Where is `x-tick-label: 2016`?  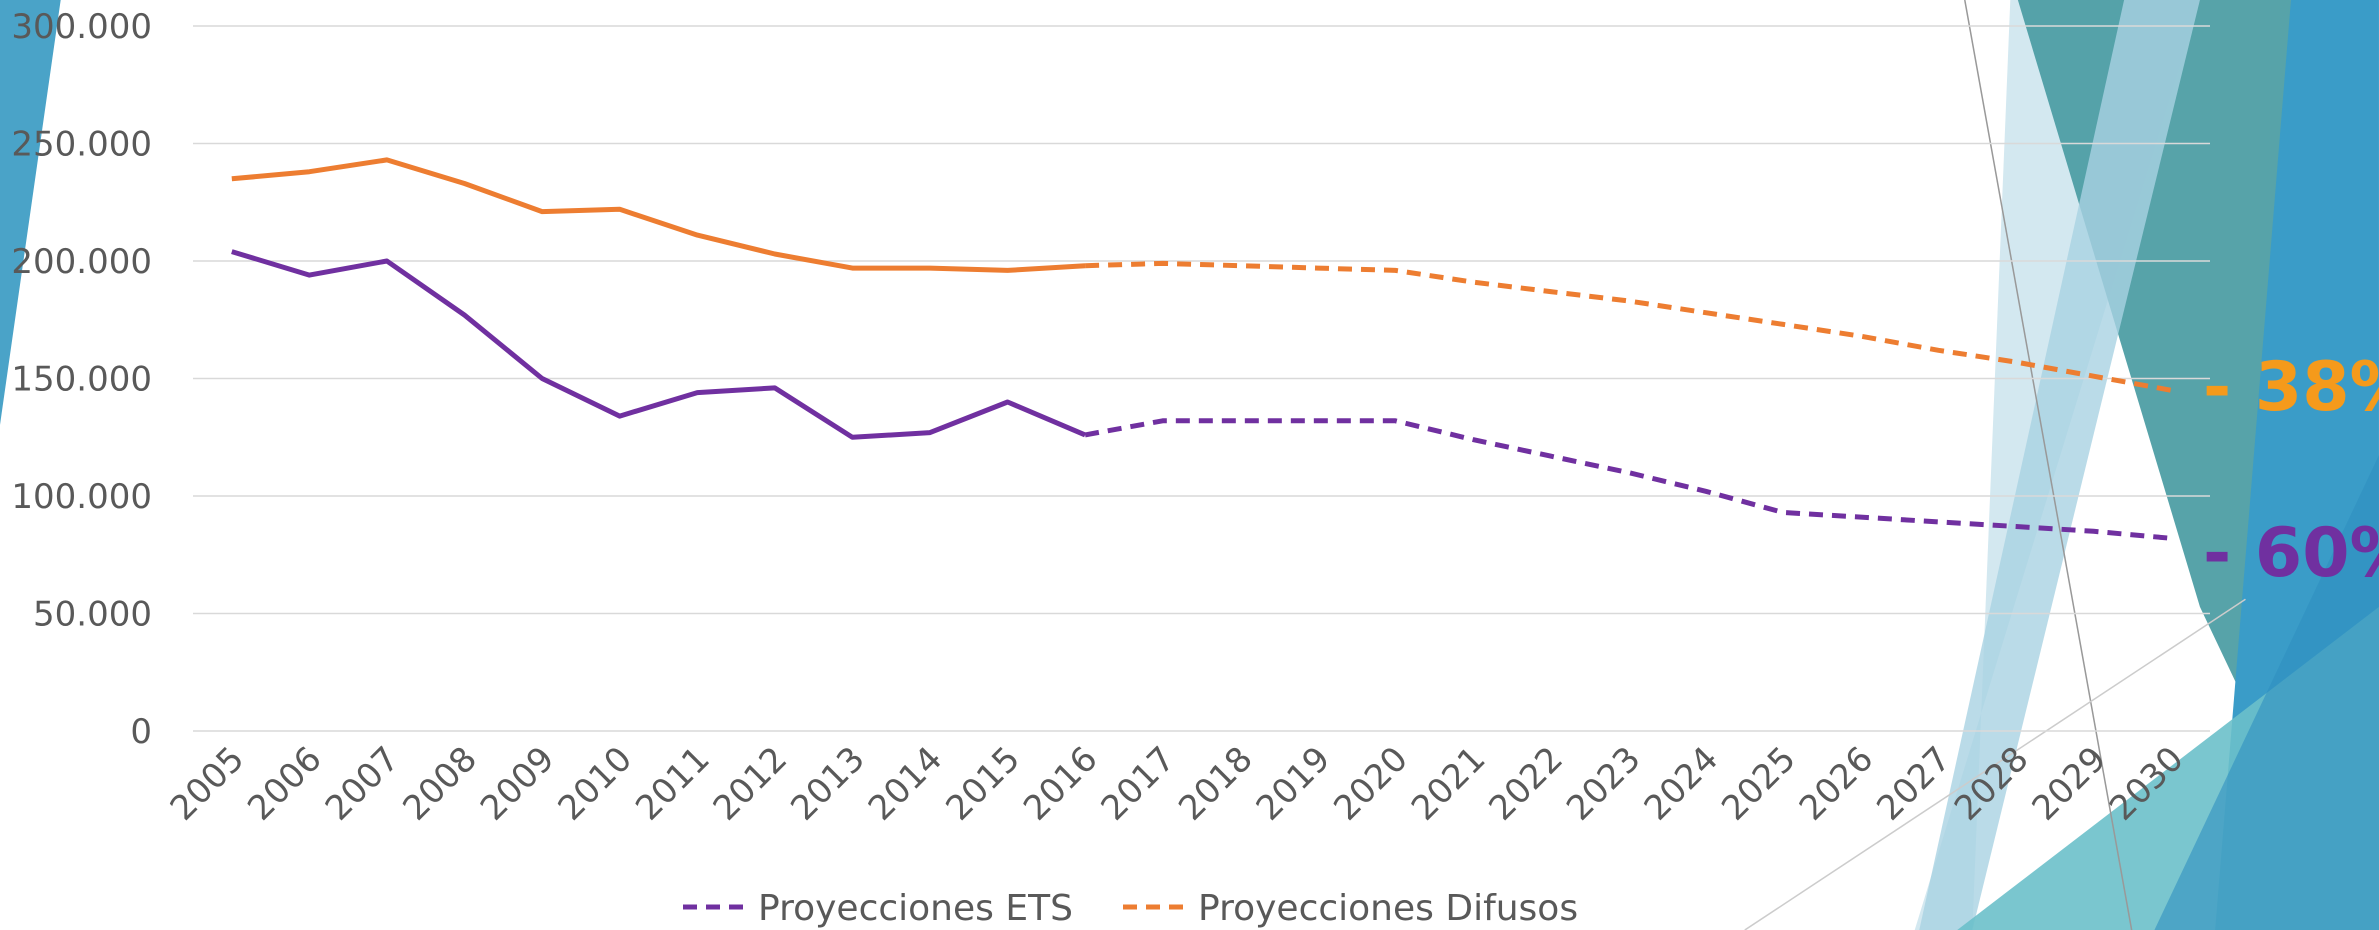 x-tick-label: 2016 is located at coordinates (1060, 783).